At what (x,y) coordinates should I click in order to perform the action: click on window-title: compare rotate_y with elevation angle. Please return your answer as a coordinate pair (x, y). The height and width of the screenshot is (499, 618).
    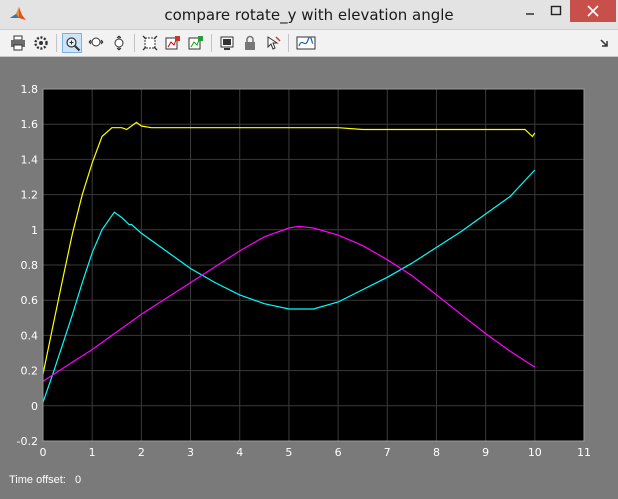
    Looking at the image, I should click on (309, 15).